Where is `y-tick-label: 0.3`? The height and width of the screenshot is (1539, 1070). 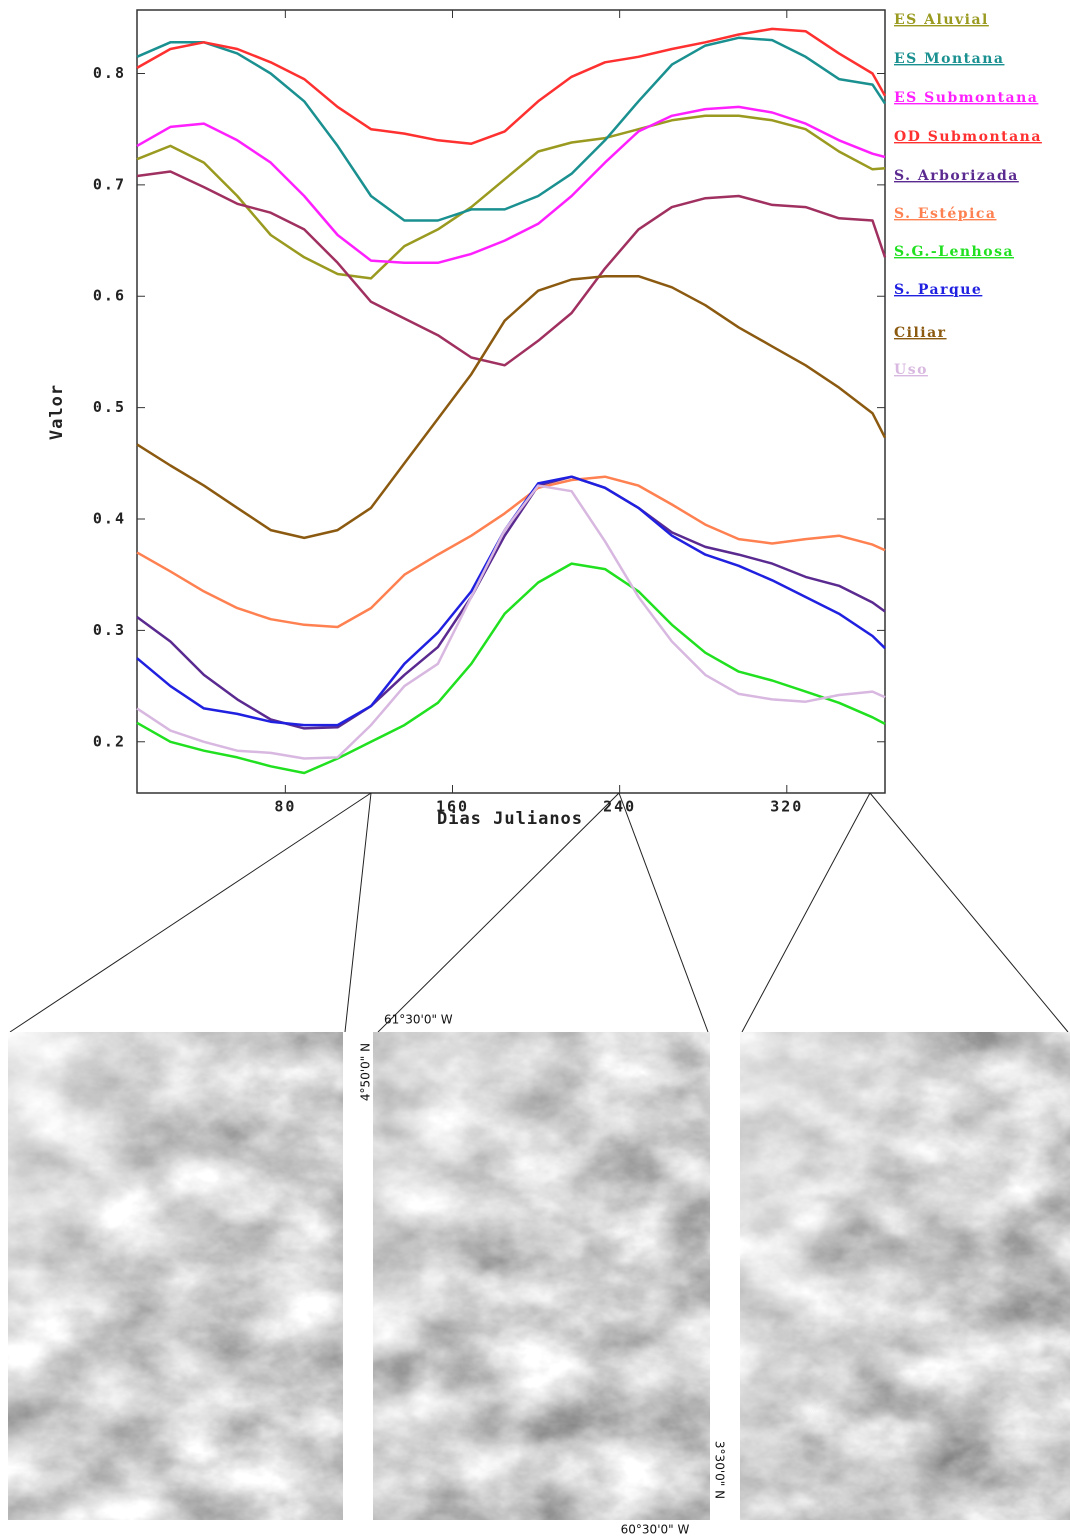
y-tick-label: 0.3 is located at coordinates (109, 630).